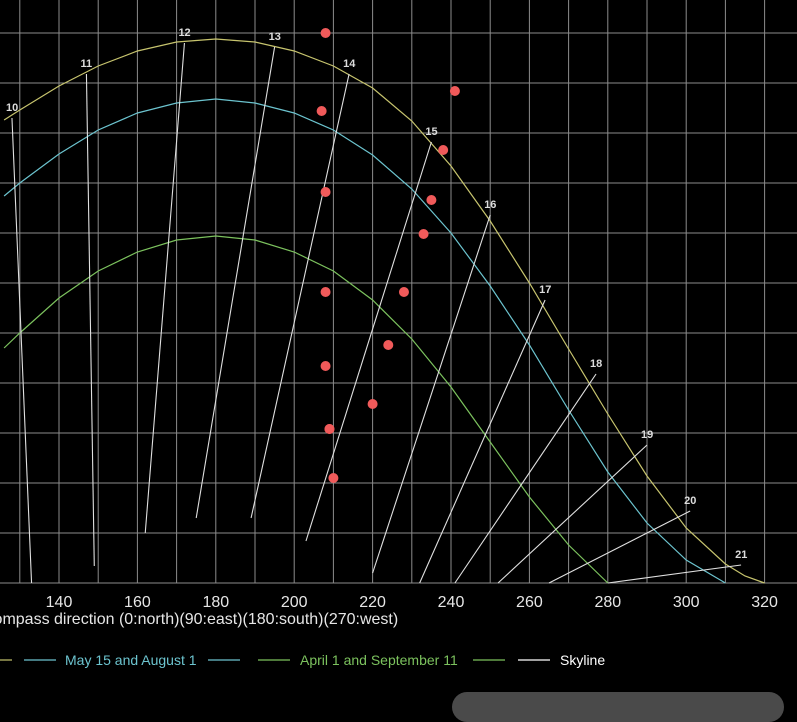 The image size is (797, 722). I want to click on x-tick-label: 300, so click(686, 602).